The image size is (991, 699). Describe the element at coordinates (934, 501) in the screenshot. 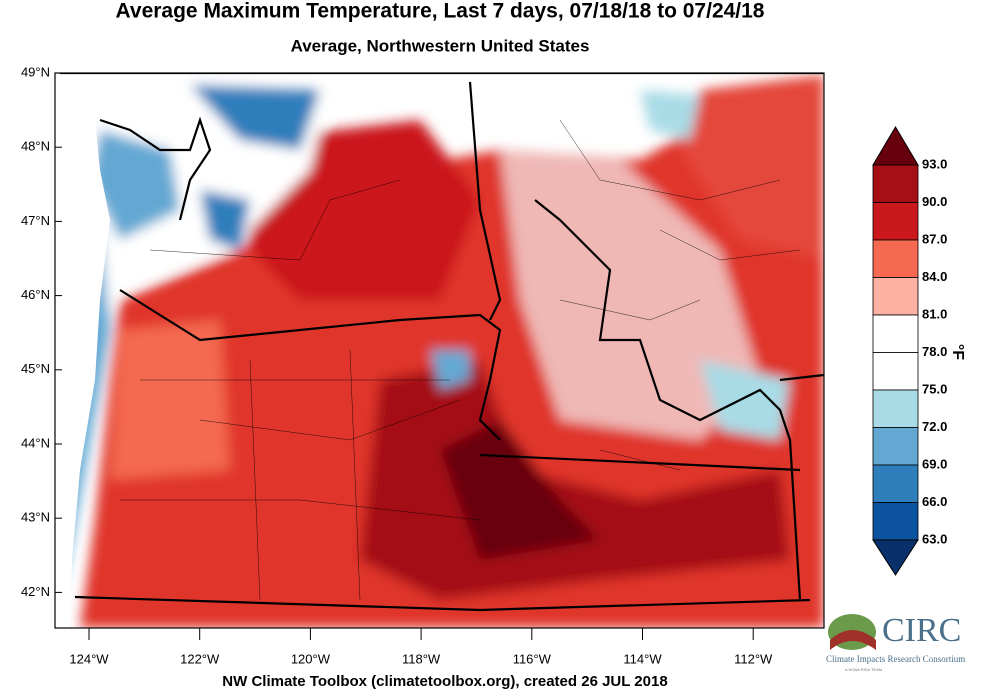

I see `colorbar-label: 66.0` at that location.